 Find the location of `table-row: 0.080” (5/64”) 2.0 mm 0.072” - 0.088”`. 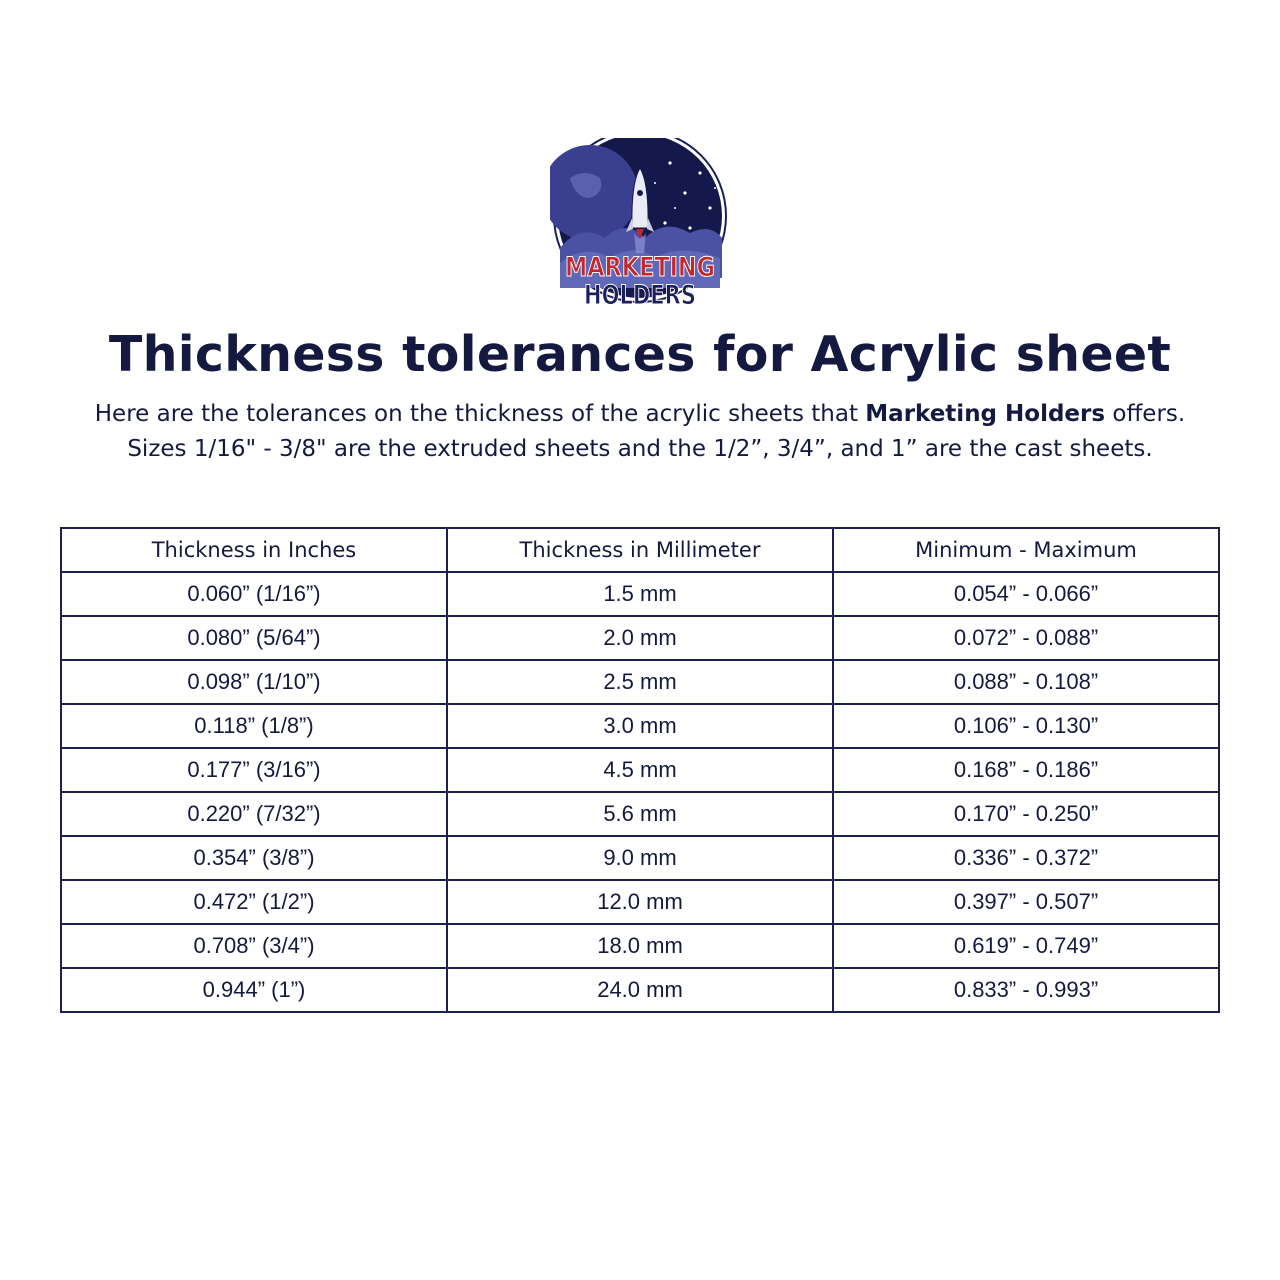

table-row: 0.080” (5/64”) 2.0 mm 0.072” - 0.088” is located at coordinates (640, 638).